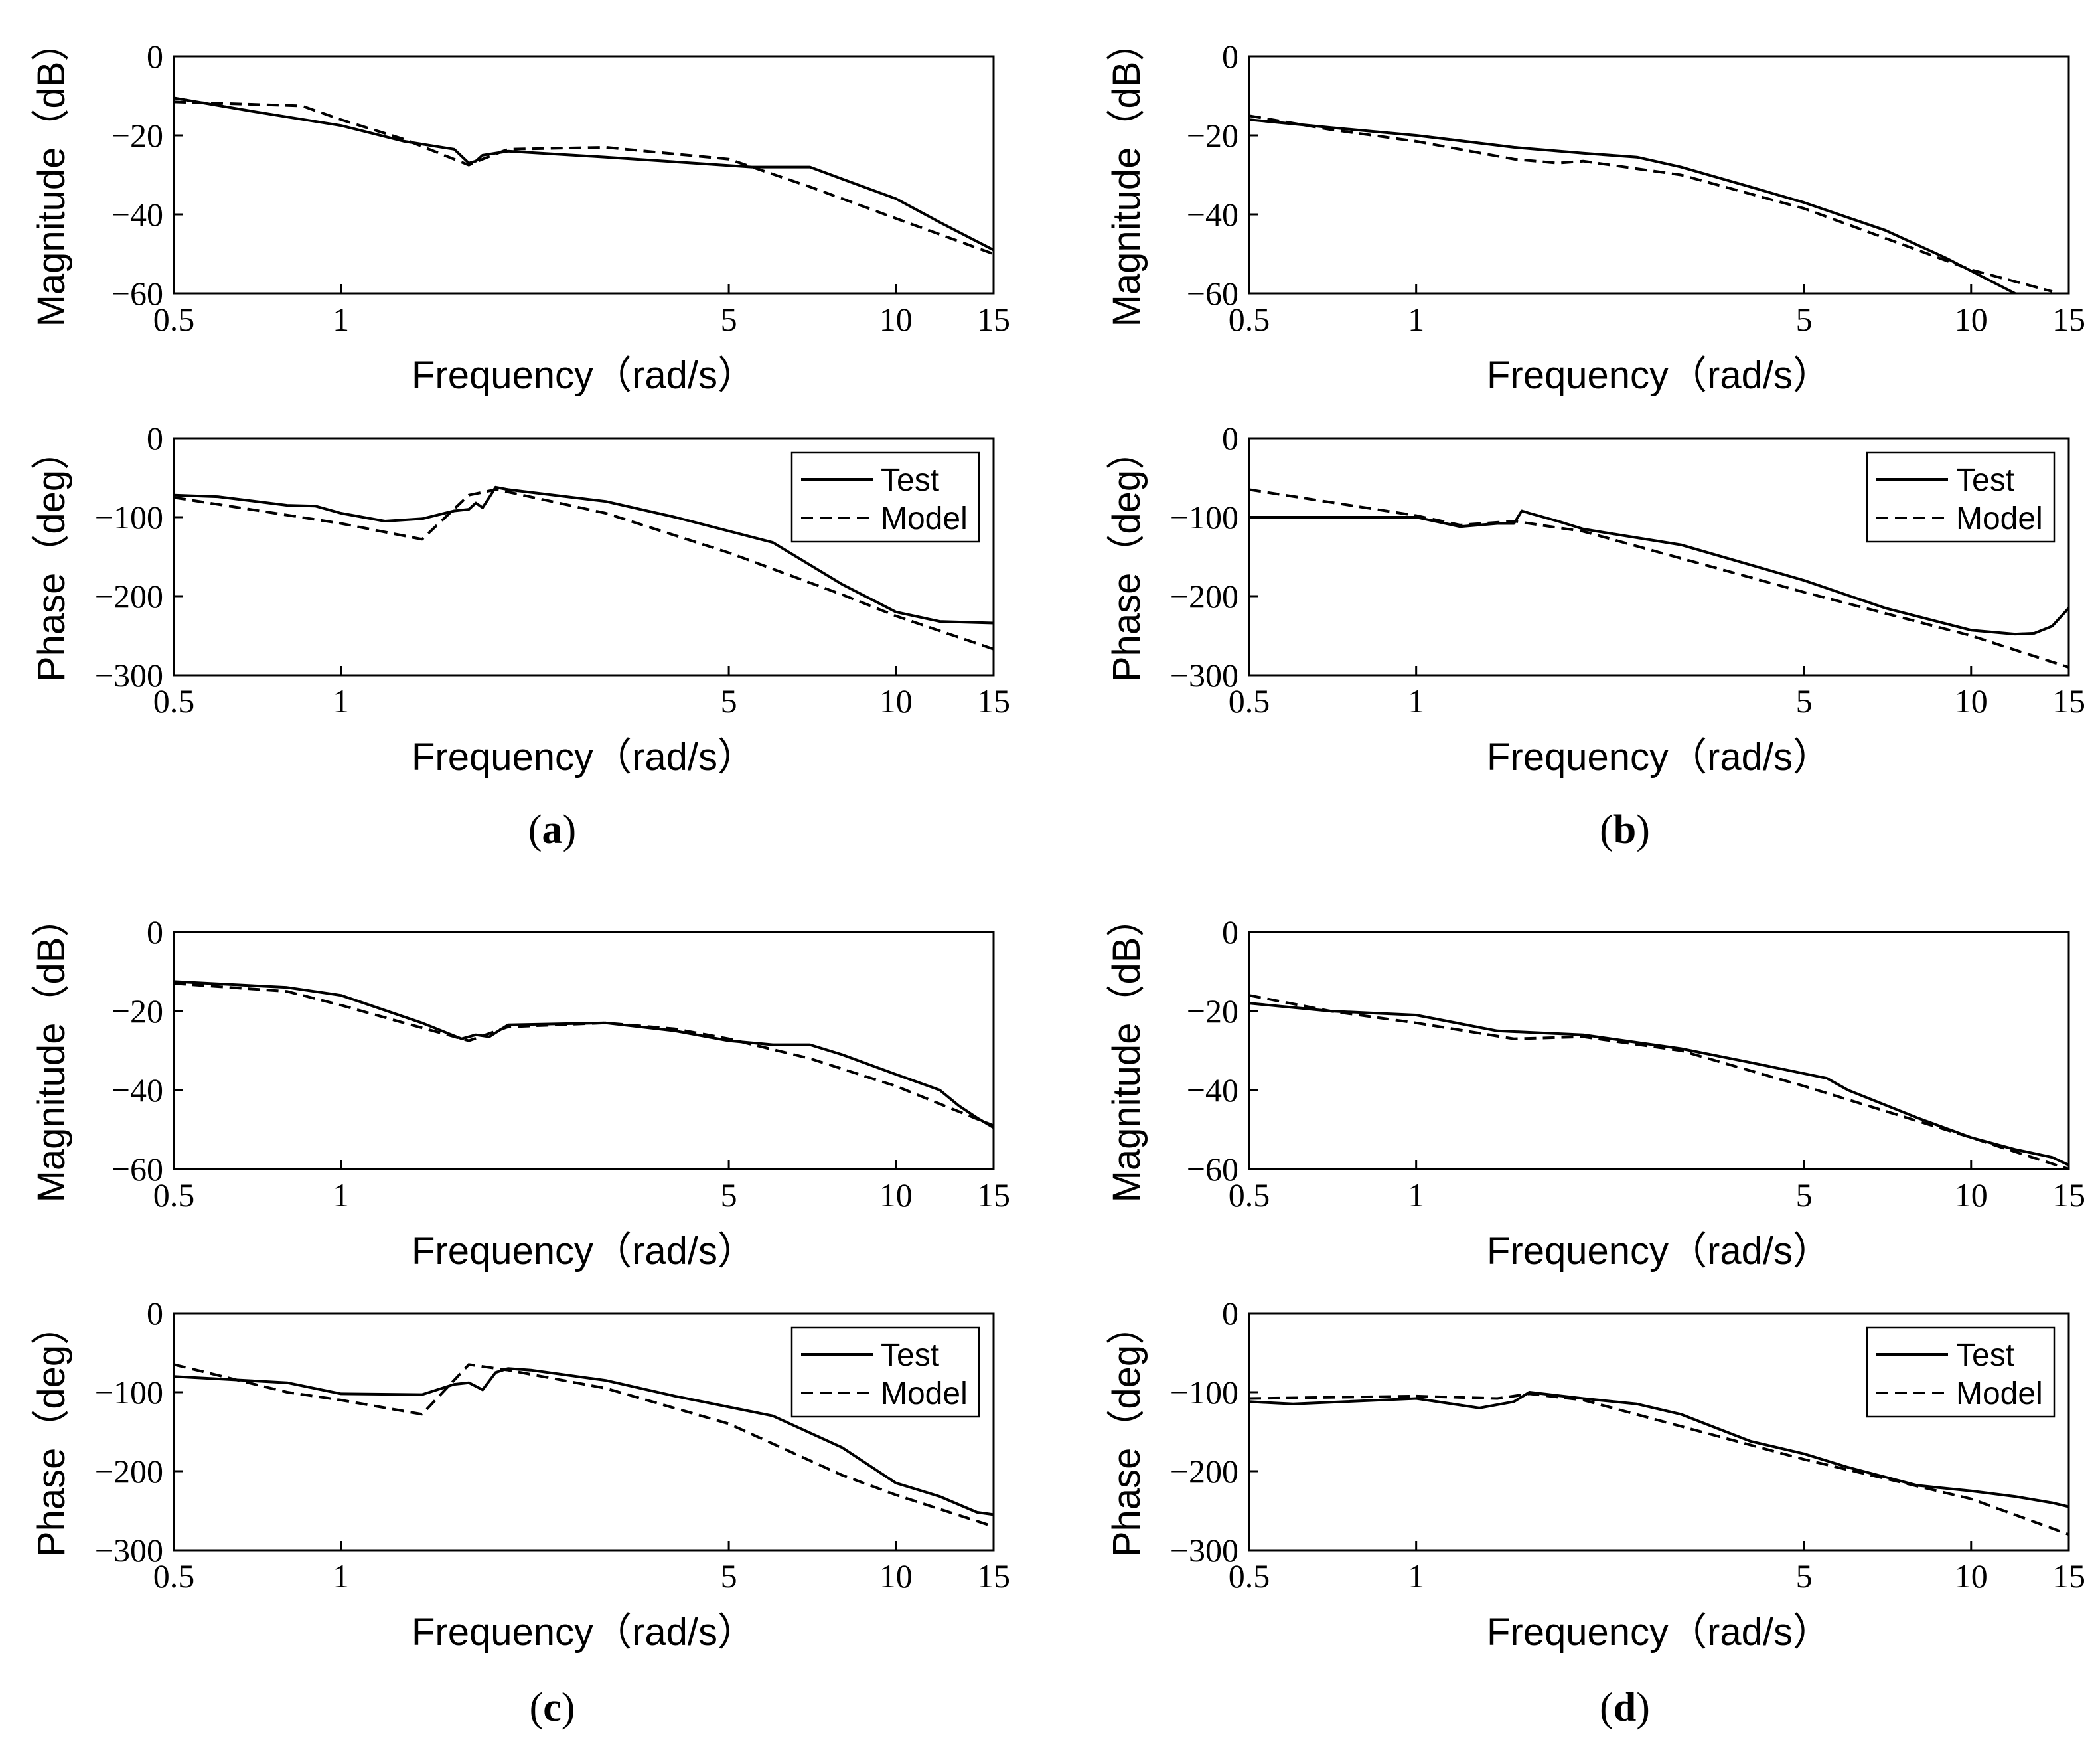 This screenshot has height=1758, width=2100. Describe the element at coordinates (537, 1707) in the screenshot. I see `caption-open-paren: (` at that location.